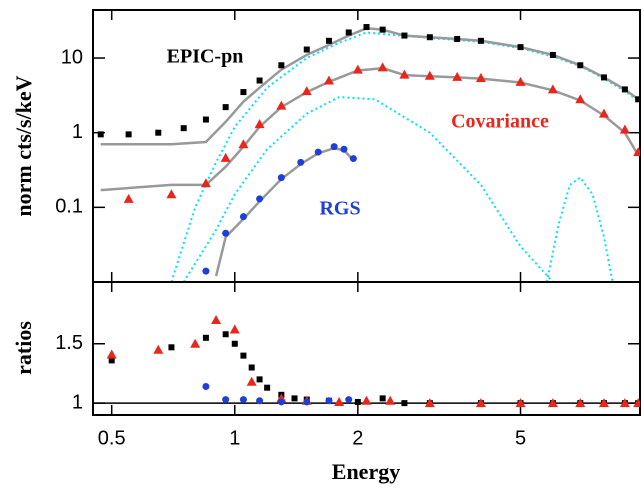 Image resolution: width=644 pixels, height=491 pixels. Describe the element at coordinates (69, 207) in the screenshot. I see `y-tick-label: 0.1` at that location.